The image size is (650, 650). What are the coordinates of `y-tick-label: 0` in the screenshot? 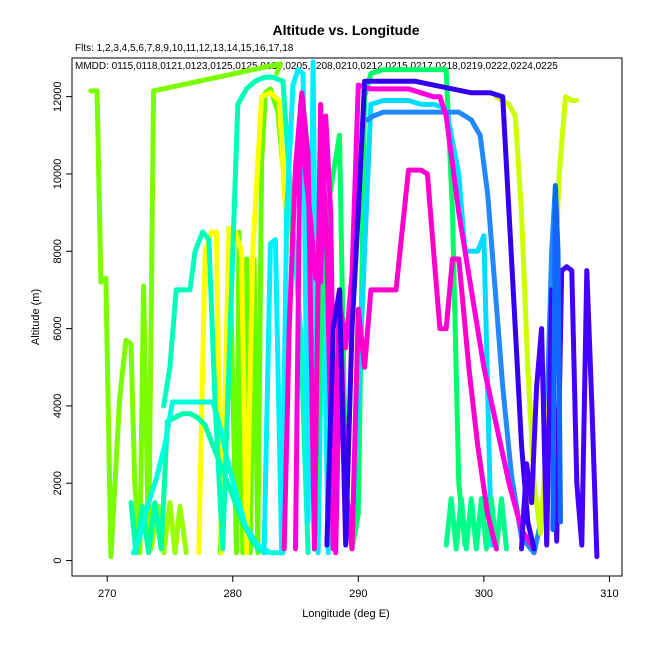 It's located at (58, 560).